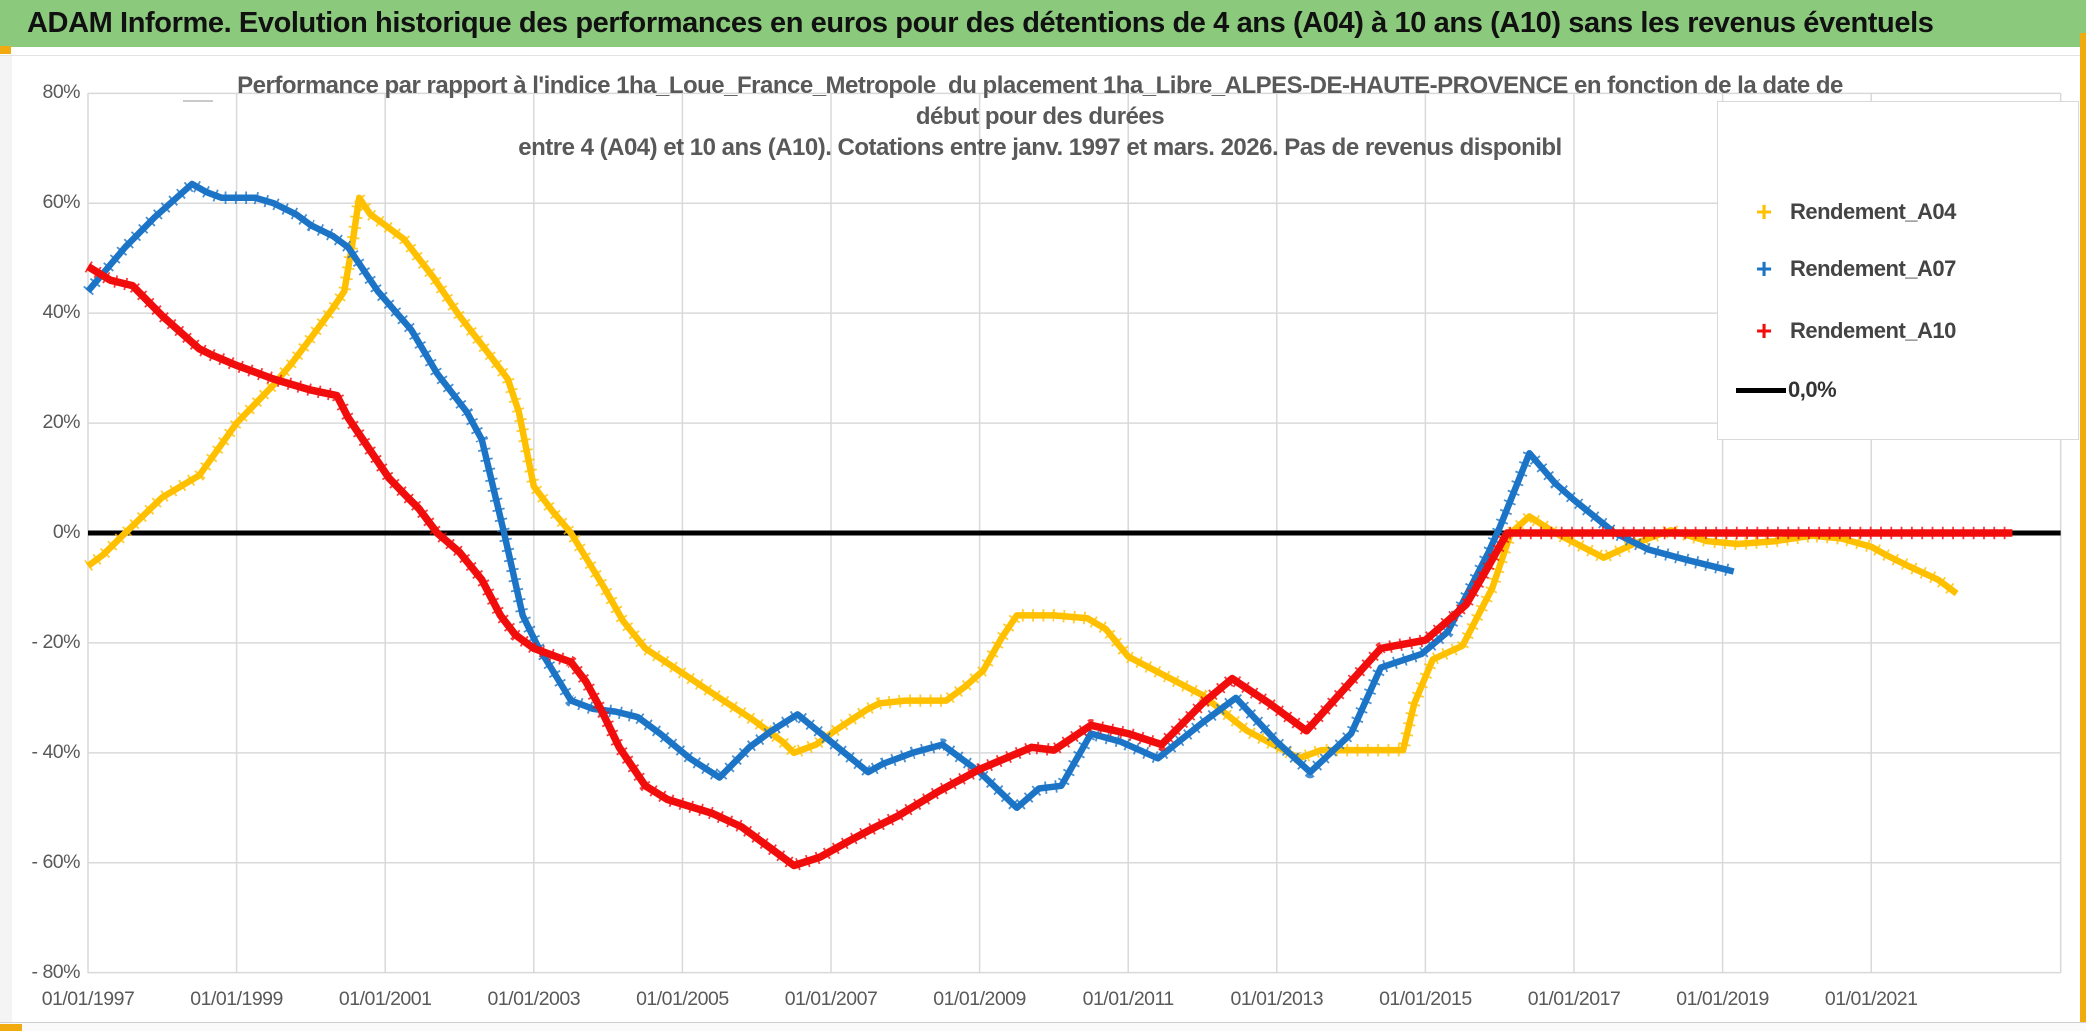  I want to click on legend-item-rendement-a04: + Rendement_A04, so click(1896, 212).